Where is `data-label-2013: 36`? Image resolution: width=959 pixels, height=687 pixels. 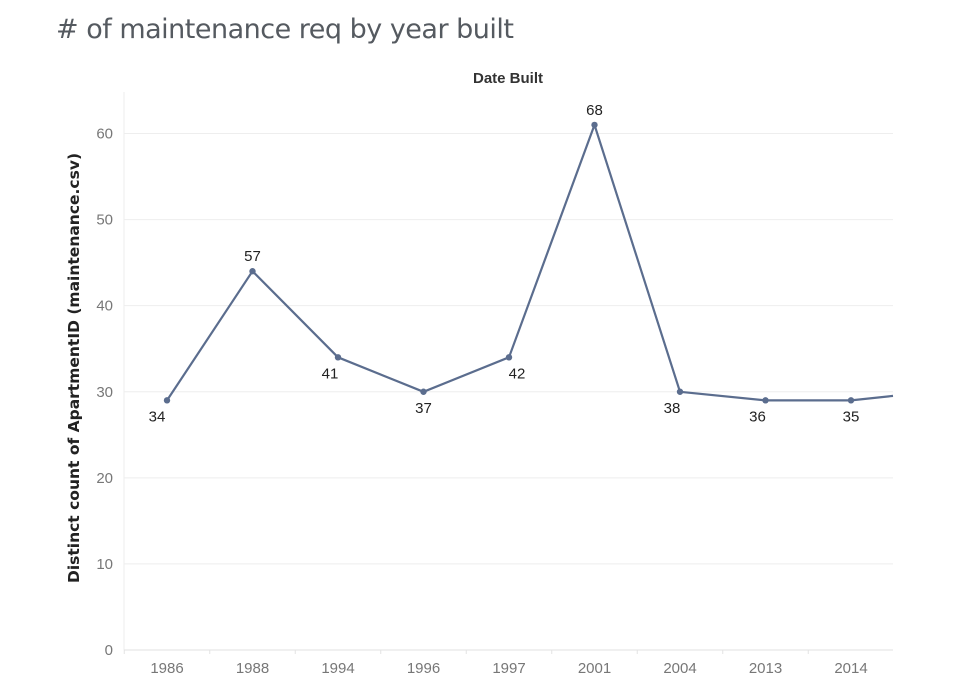 data-label-2013: 36 is located at coordinates (757, 416).